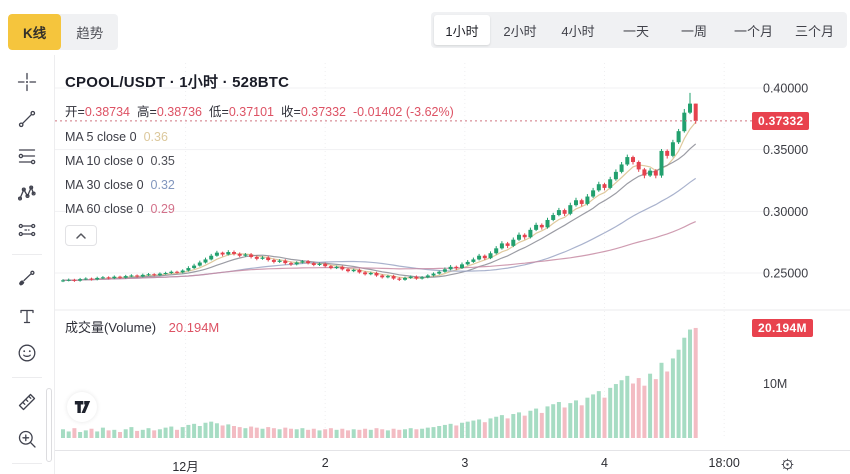 This screenshot has width=850, height=474. I want to click on tradingview-logo, so click(82, 407).